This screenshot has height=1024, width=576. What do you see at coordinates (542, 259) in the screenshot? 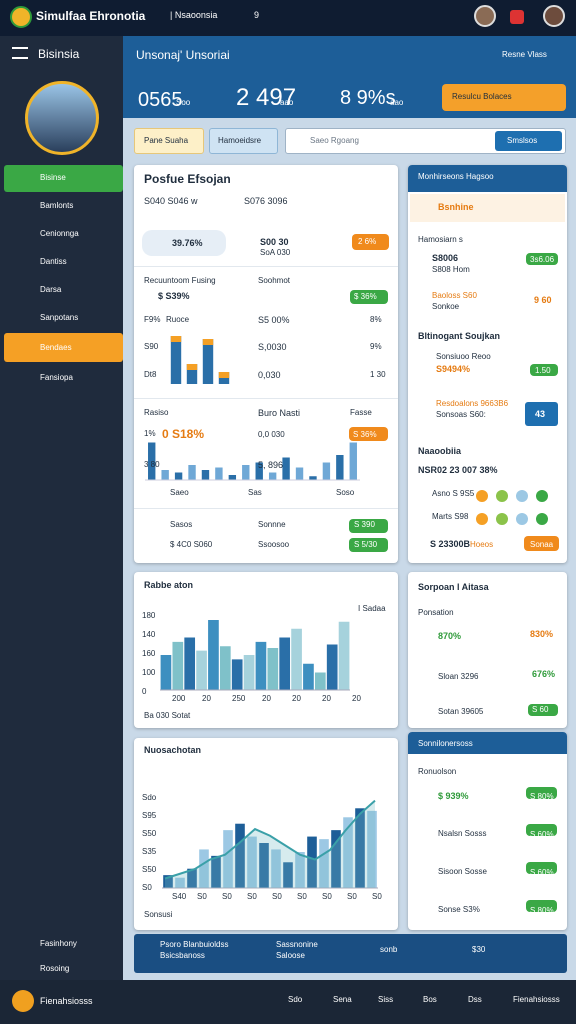
I see `label: 3s6.06` at bounding box center [542, 259].